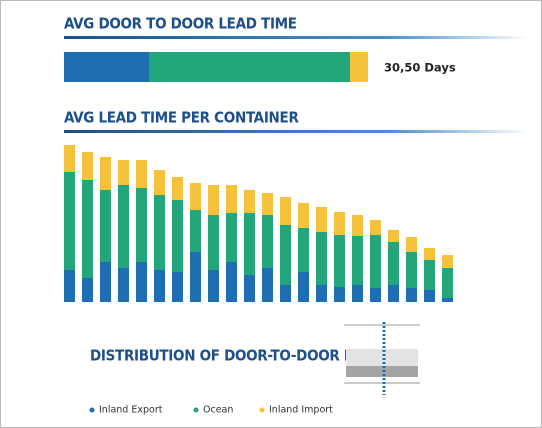 The width and height of the screenshot is (542, 428). What do you see at coordinates (420, 68) in the screenshot?
I see `total-label: 30,50 Days` at bounding box center [420, 68].